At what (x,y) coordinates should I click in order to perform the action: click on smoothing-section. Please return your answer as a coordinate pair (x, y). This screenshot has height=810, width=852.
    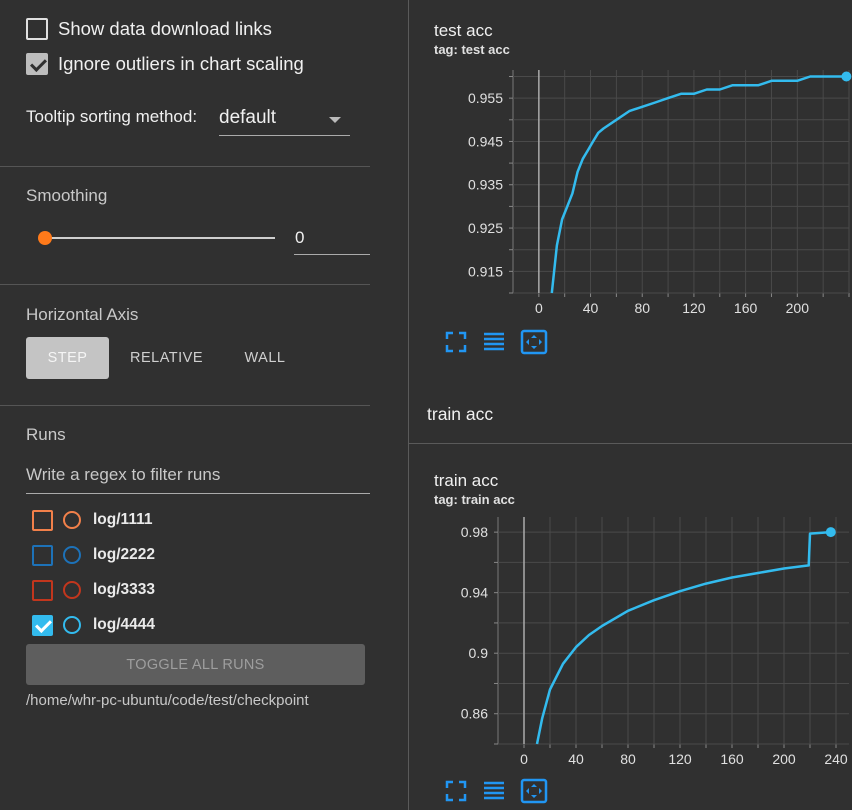
    Looking at the image, I should click on (185, 226).